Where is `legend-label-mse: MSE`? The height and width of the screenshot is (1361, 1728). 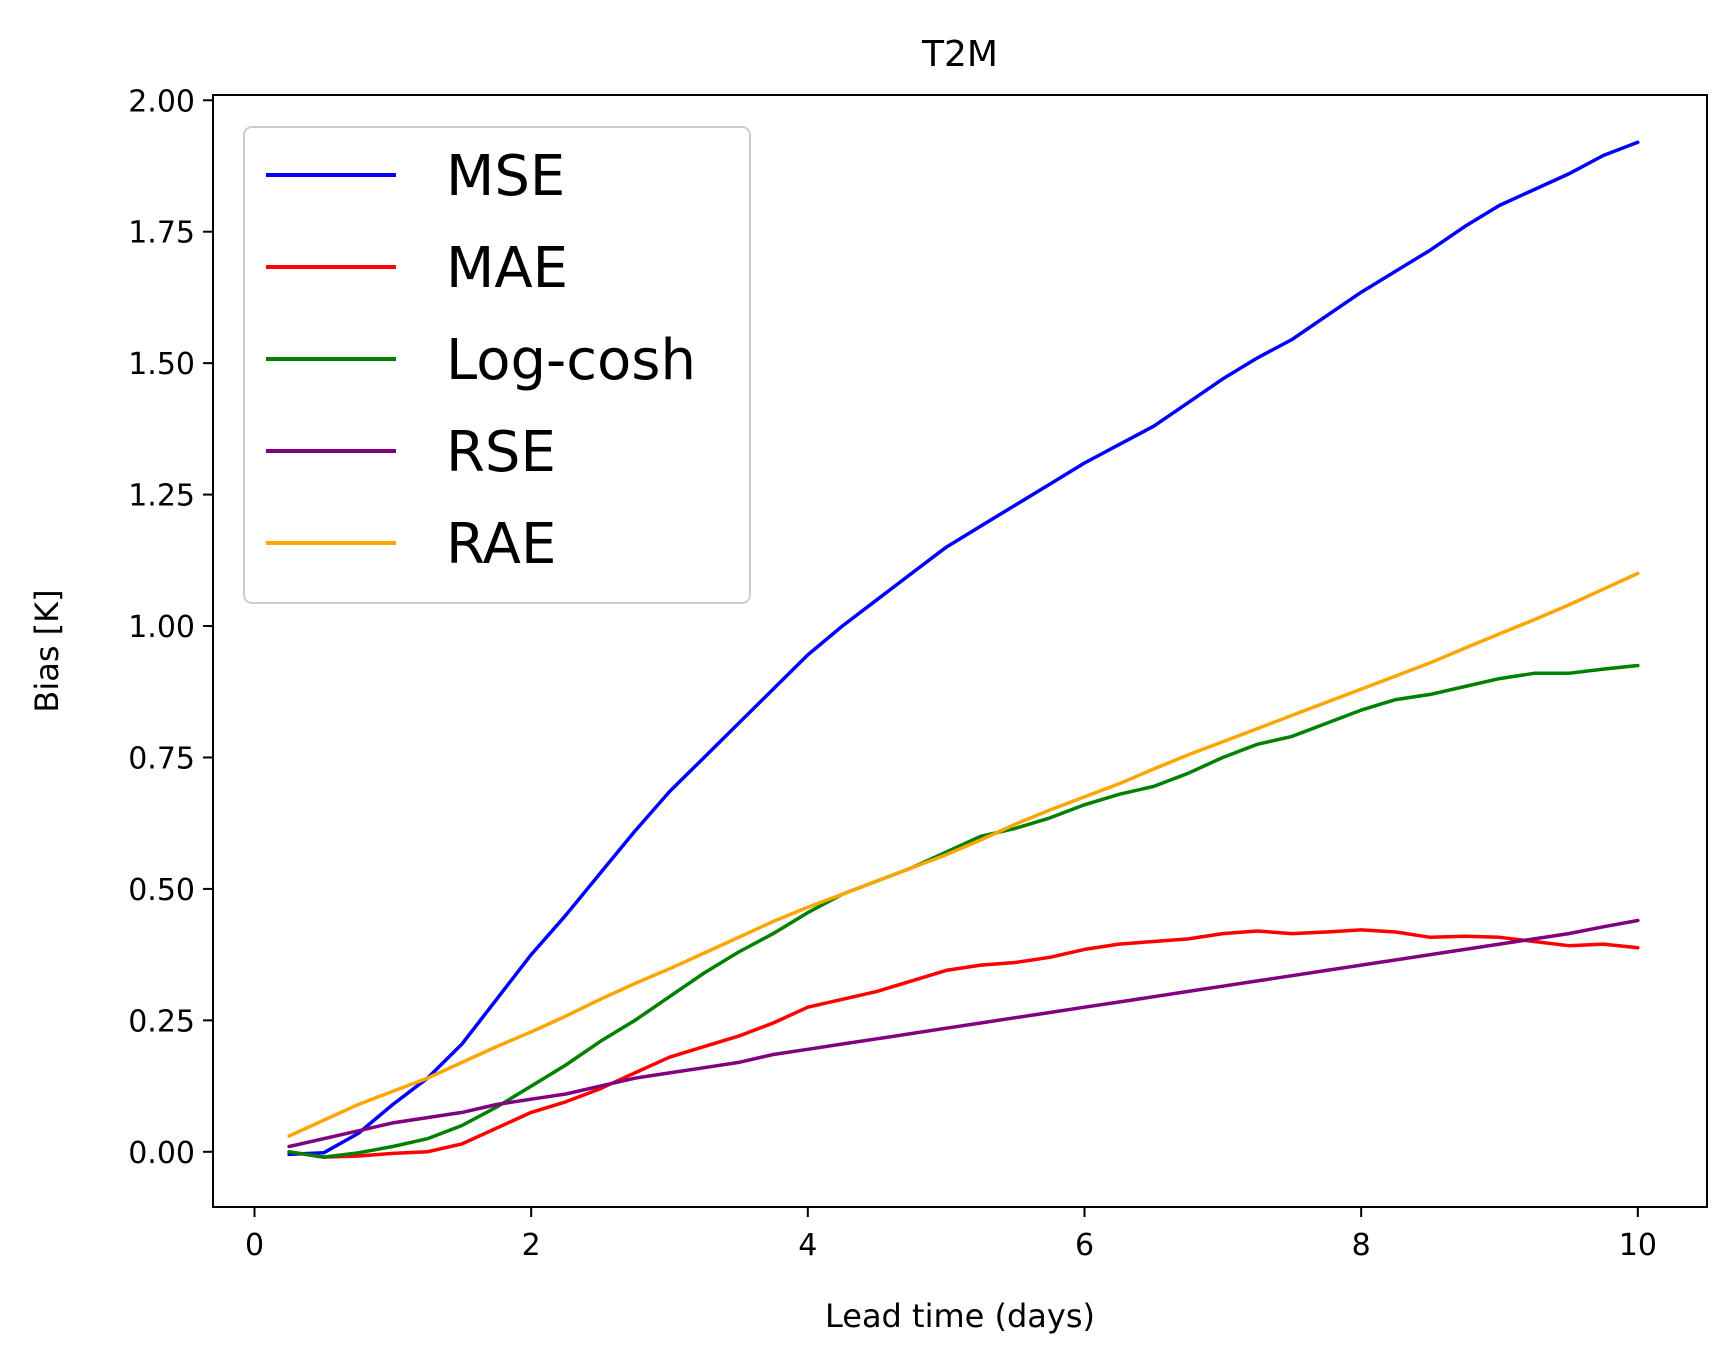
legend-label-mse: MSE is located at coordinates (505, 176).